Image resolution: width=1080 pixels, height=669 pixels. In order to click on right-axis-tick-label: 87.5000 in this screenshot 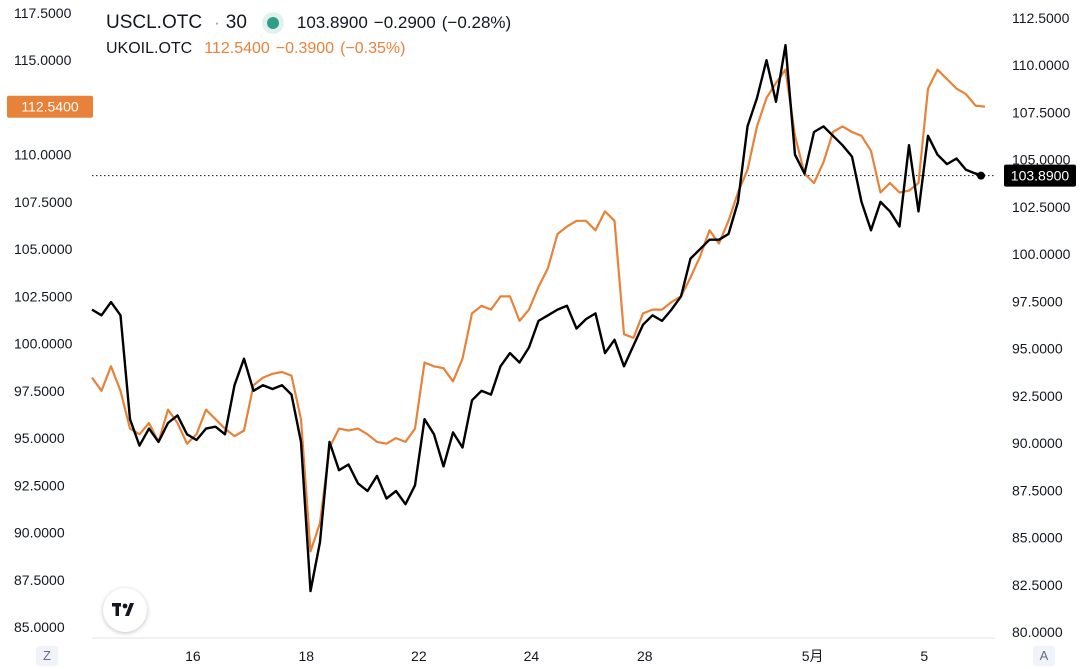, I will do `click(1037, 490)`.